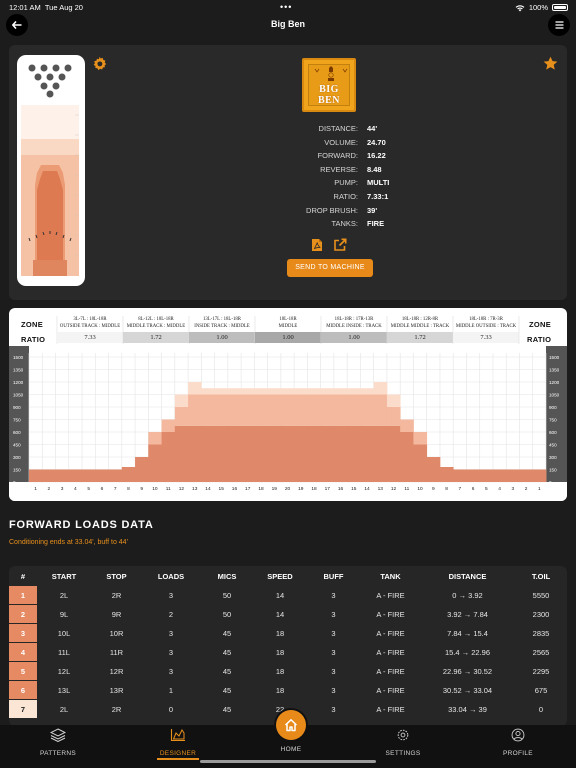  What do you see at coordinates (376, 142) in the screenshot?
I see `spec-value: 24.70` at bounding box center [376, 142].